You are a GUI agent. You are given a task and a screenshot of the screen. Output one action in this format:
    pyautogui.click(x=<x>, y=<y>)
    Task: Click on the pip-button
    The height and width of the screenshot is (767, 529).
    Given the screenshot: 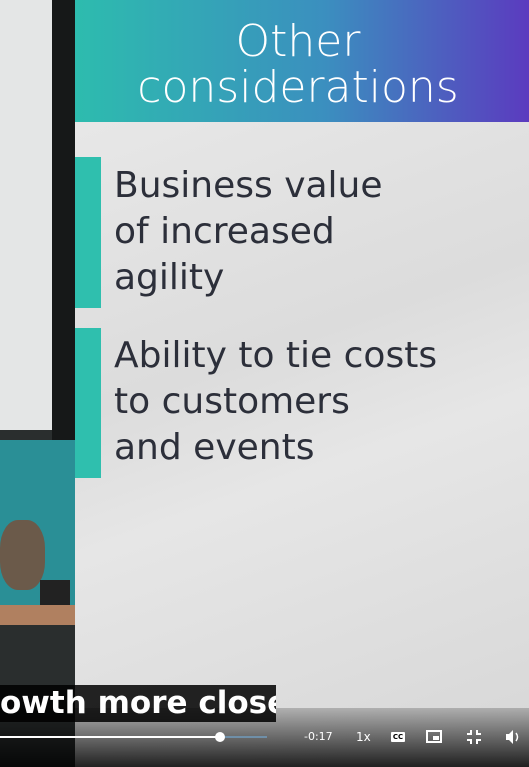 What is the action you would take?
    pyautogui.click(x=434, y=736)
    